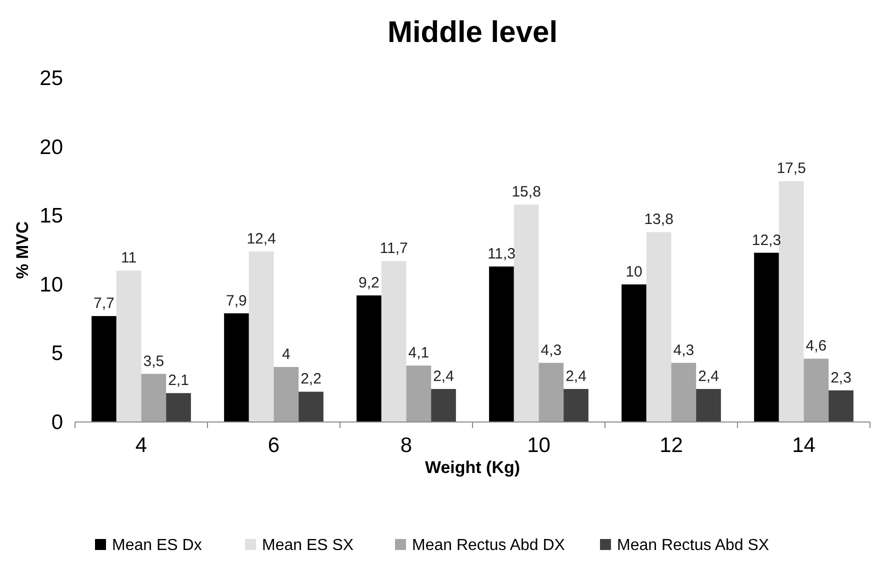  Describe the element at coordinates (659, 219) in the screenshot. I see `data-label: 13,8` at that location.